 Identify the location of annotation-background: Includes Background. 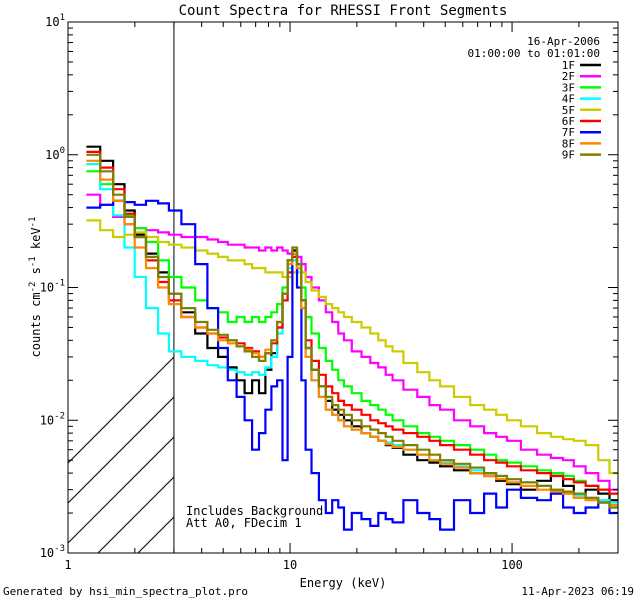
(254, 511).